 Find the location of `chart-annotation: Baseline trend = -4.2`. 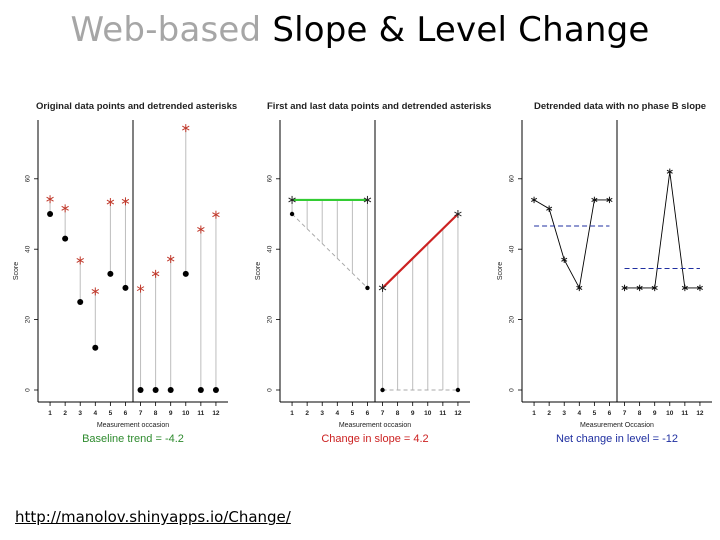

chart-annotation: Baseline trend = -4.2 is located at coordinates (133, 439).